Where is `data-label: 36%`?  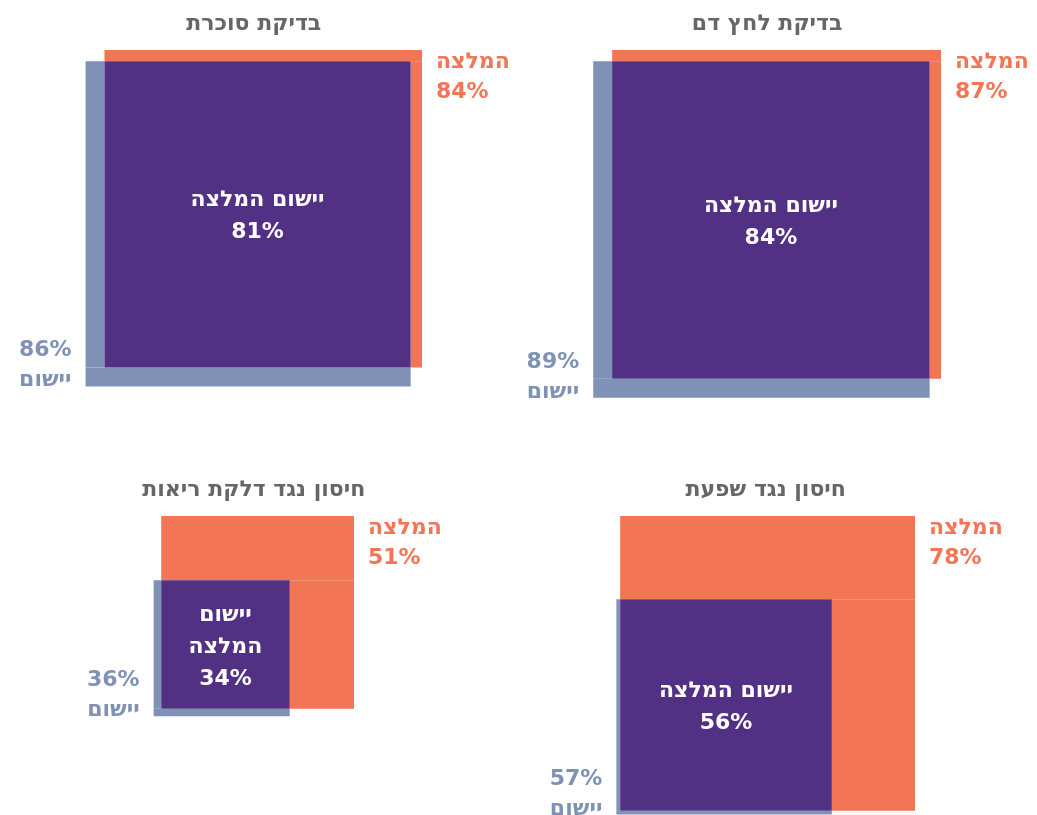
data-label: 36% is located at coordinates (113, 679).